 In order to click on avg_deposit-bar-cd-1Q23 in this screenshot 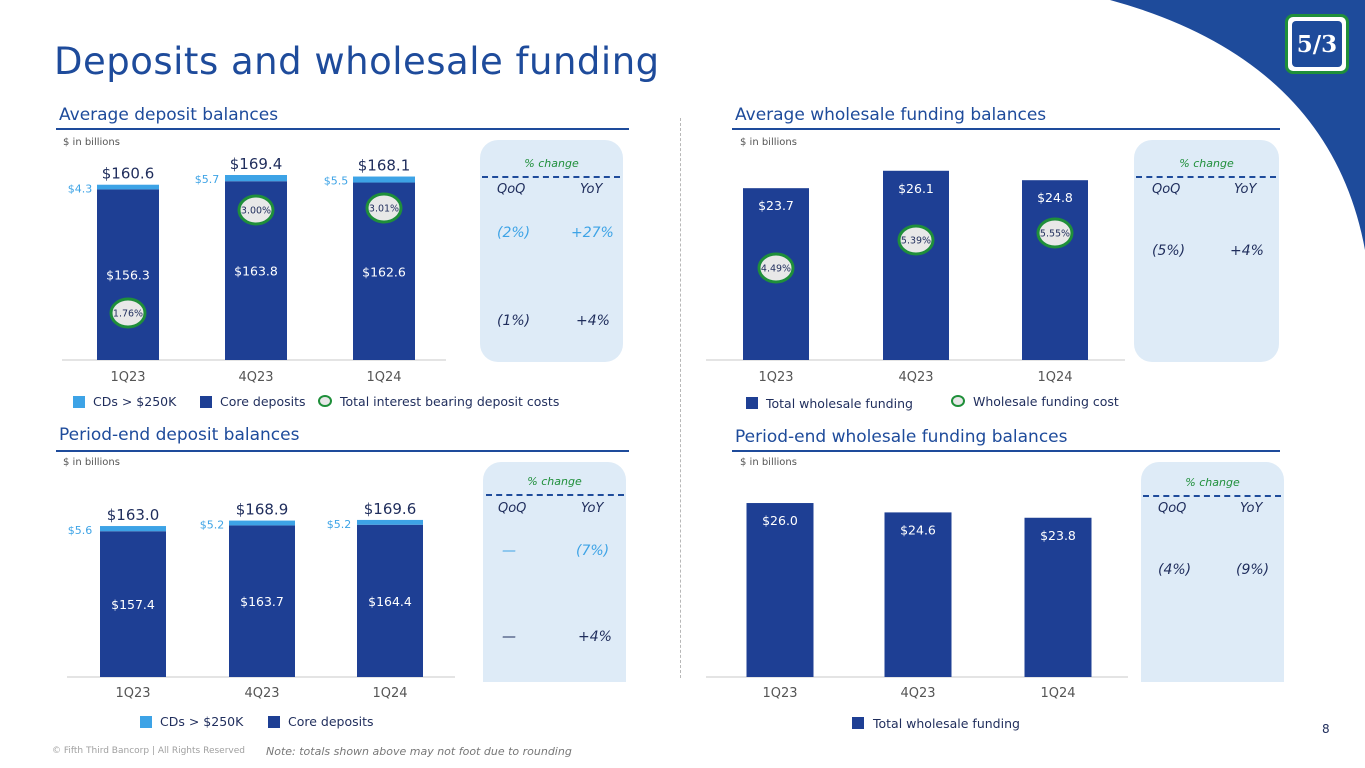, I will do `click(128, 187)`.